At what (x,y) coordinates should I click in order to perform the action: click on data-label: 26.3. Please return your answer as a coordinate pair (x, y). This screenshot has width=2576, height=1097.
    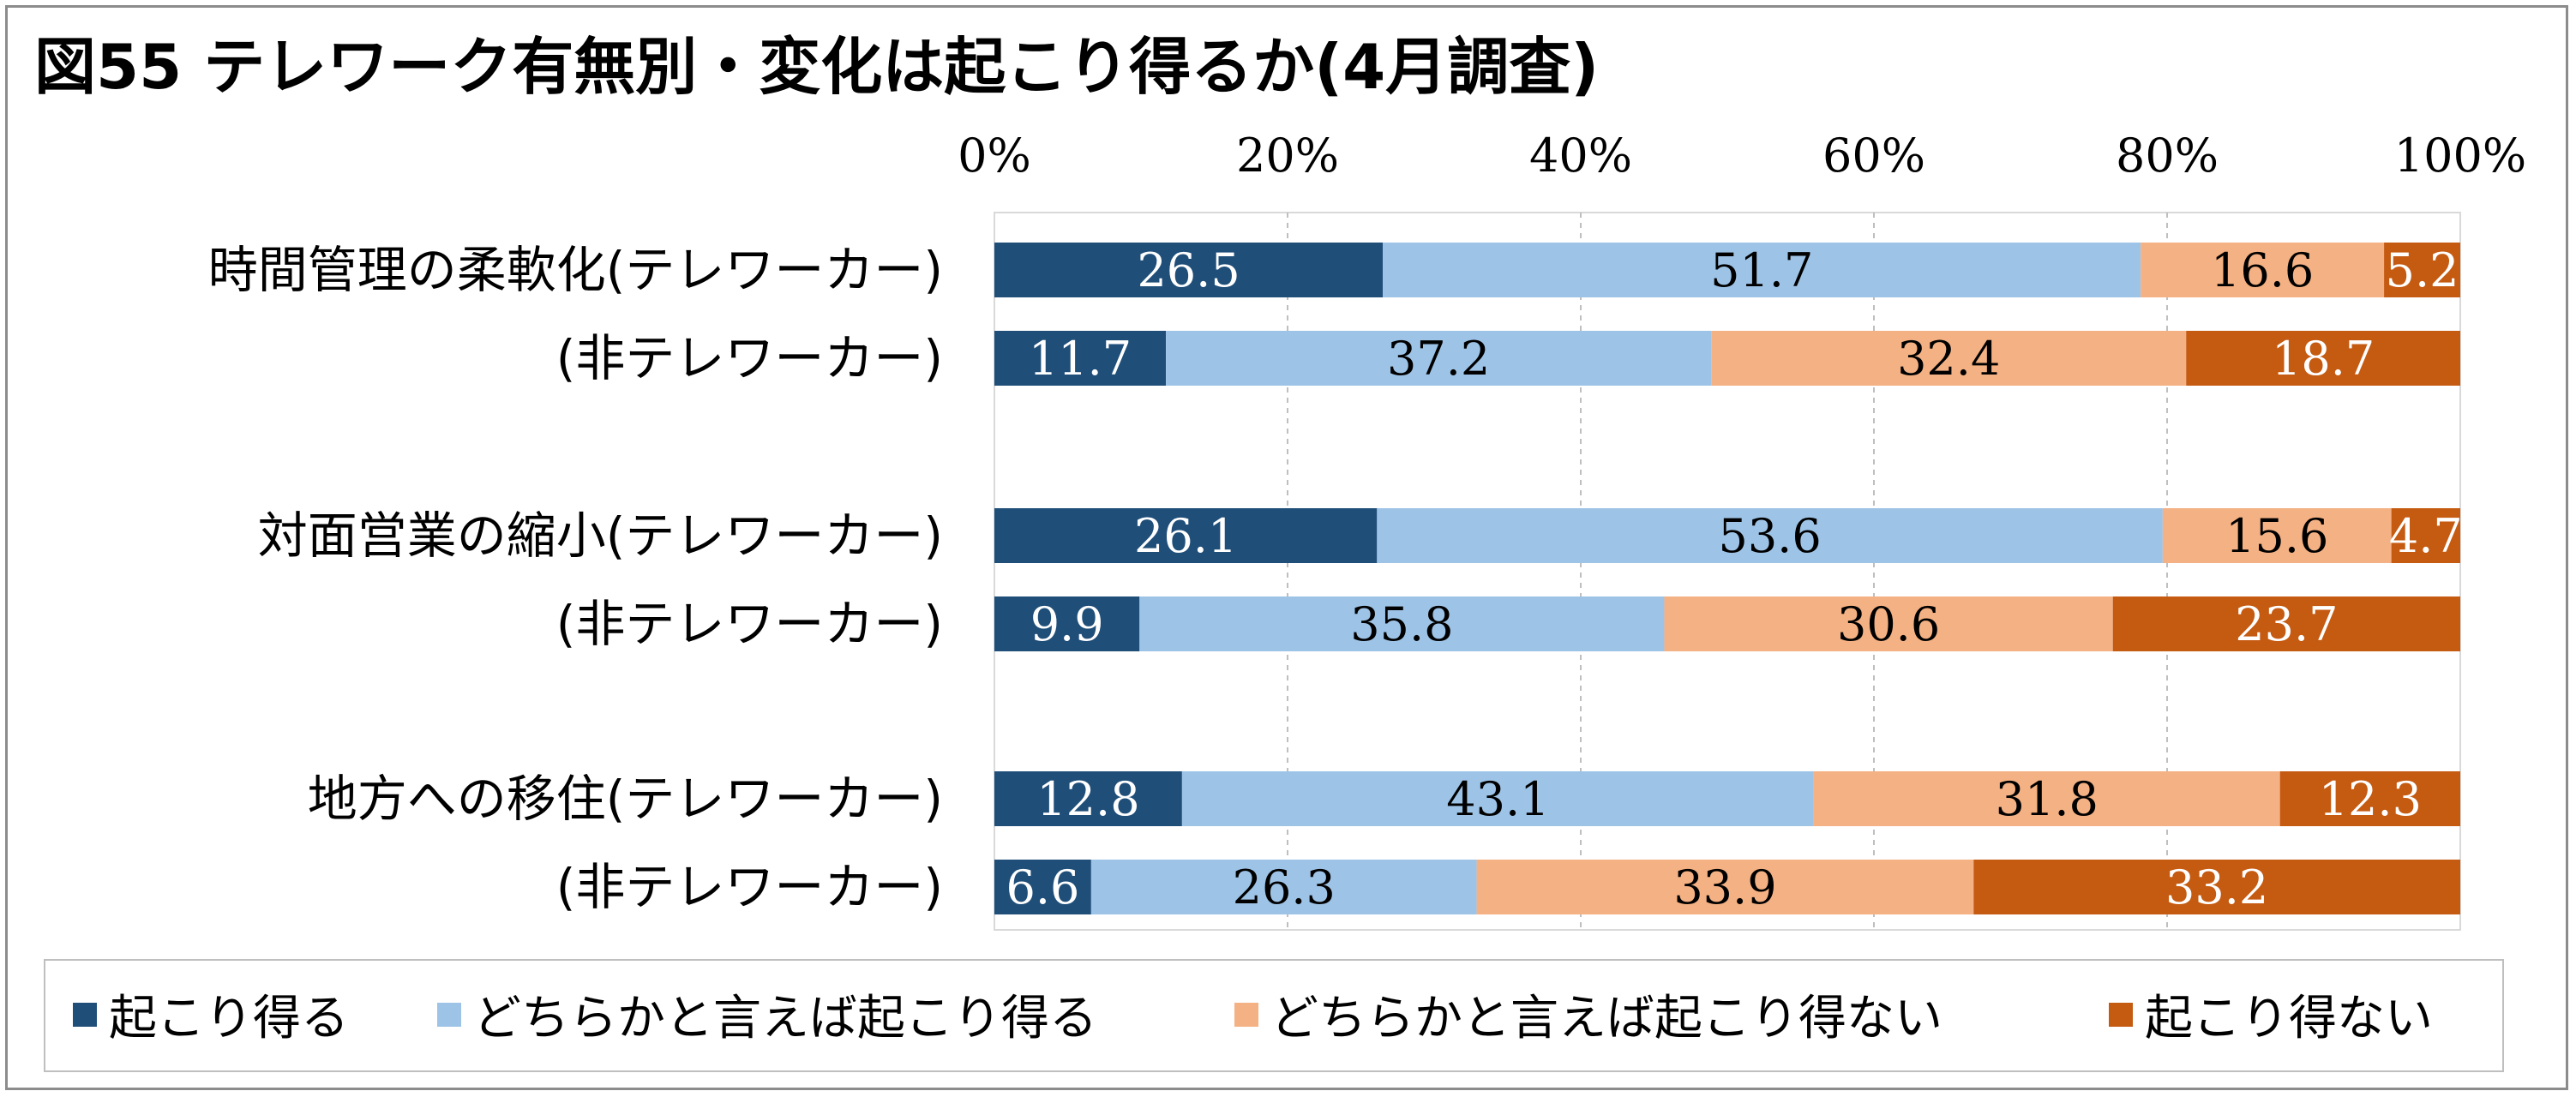
    Looking at the image, I should click on (1284, 887).